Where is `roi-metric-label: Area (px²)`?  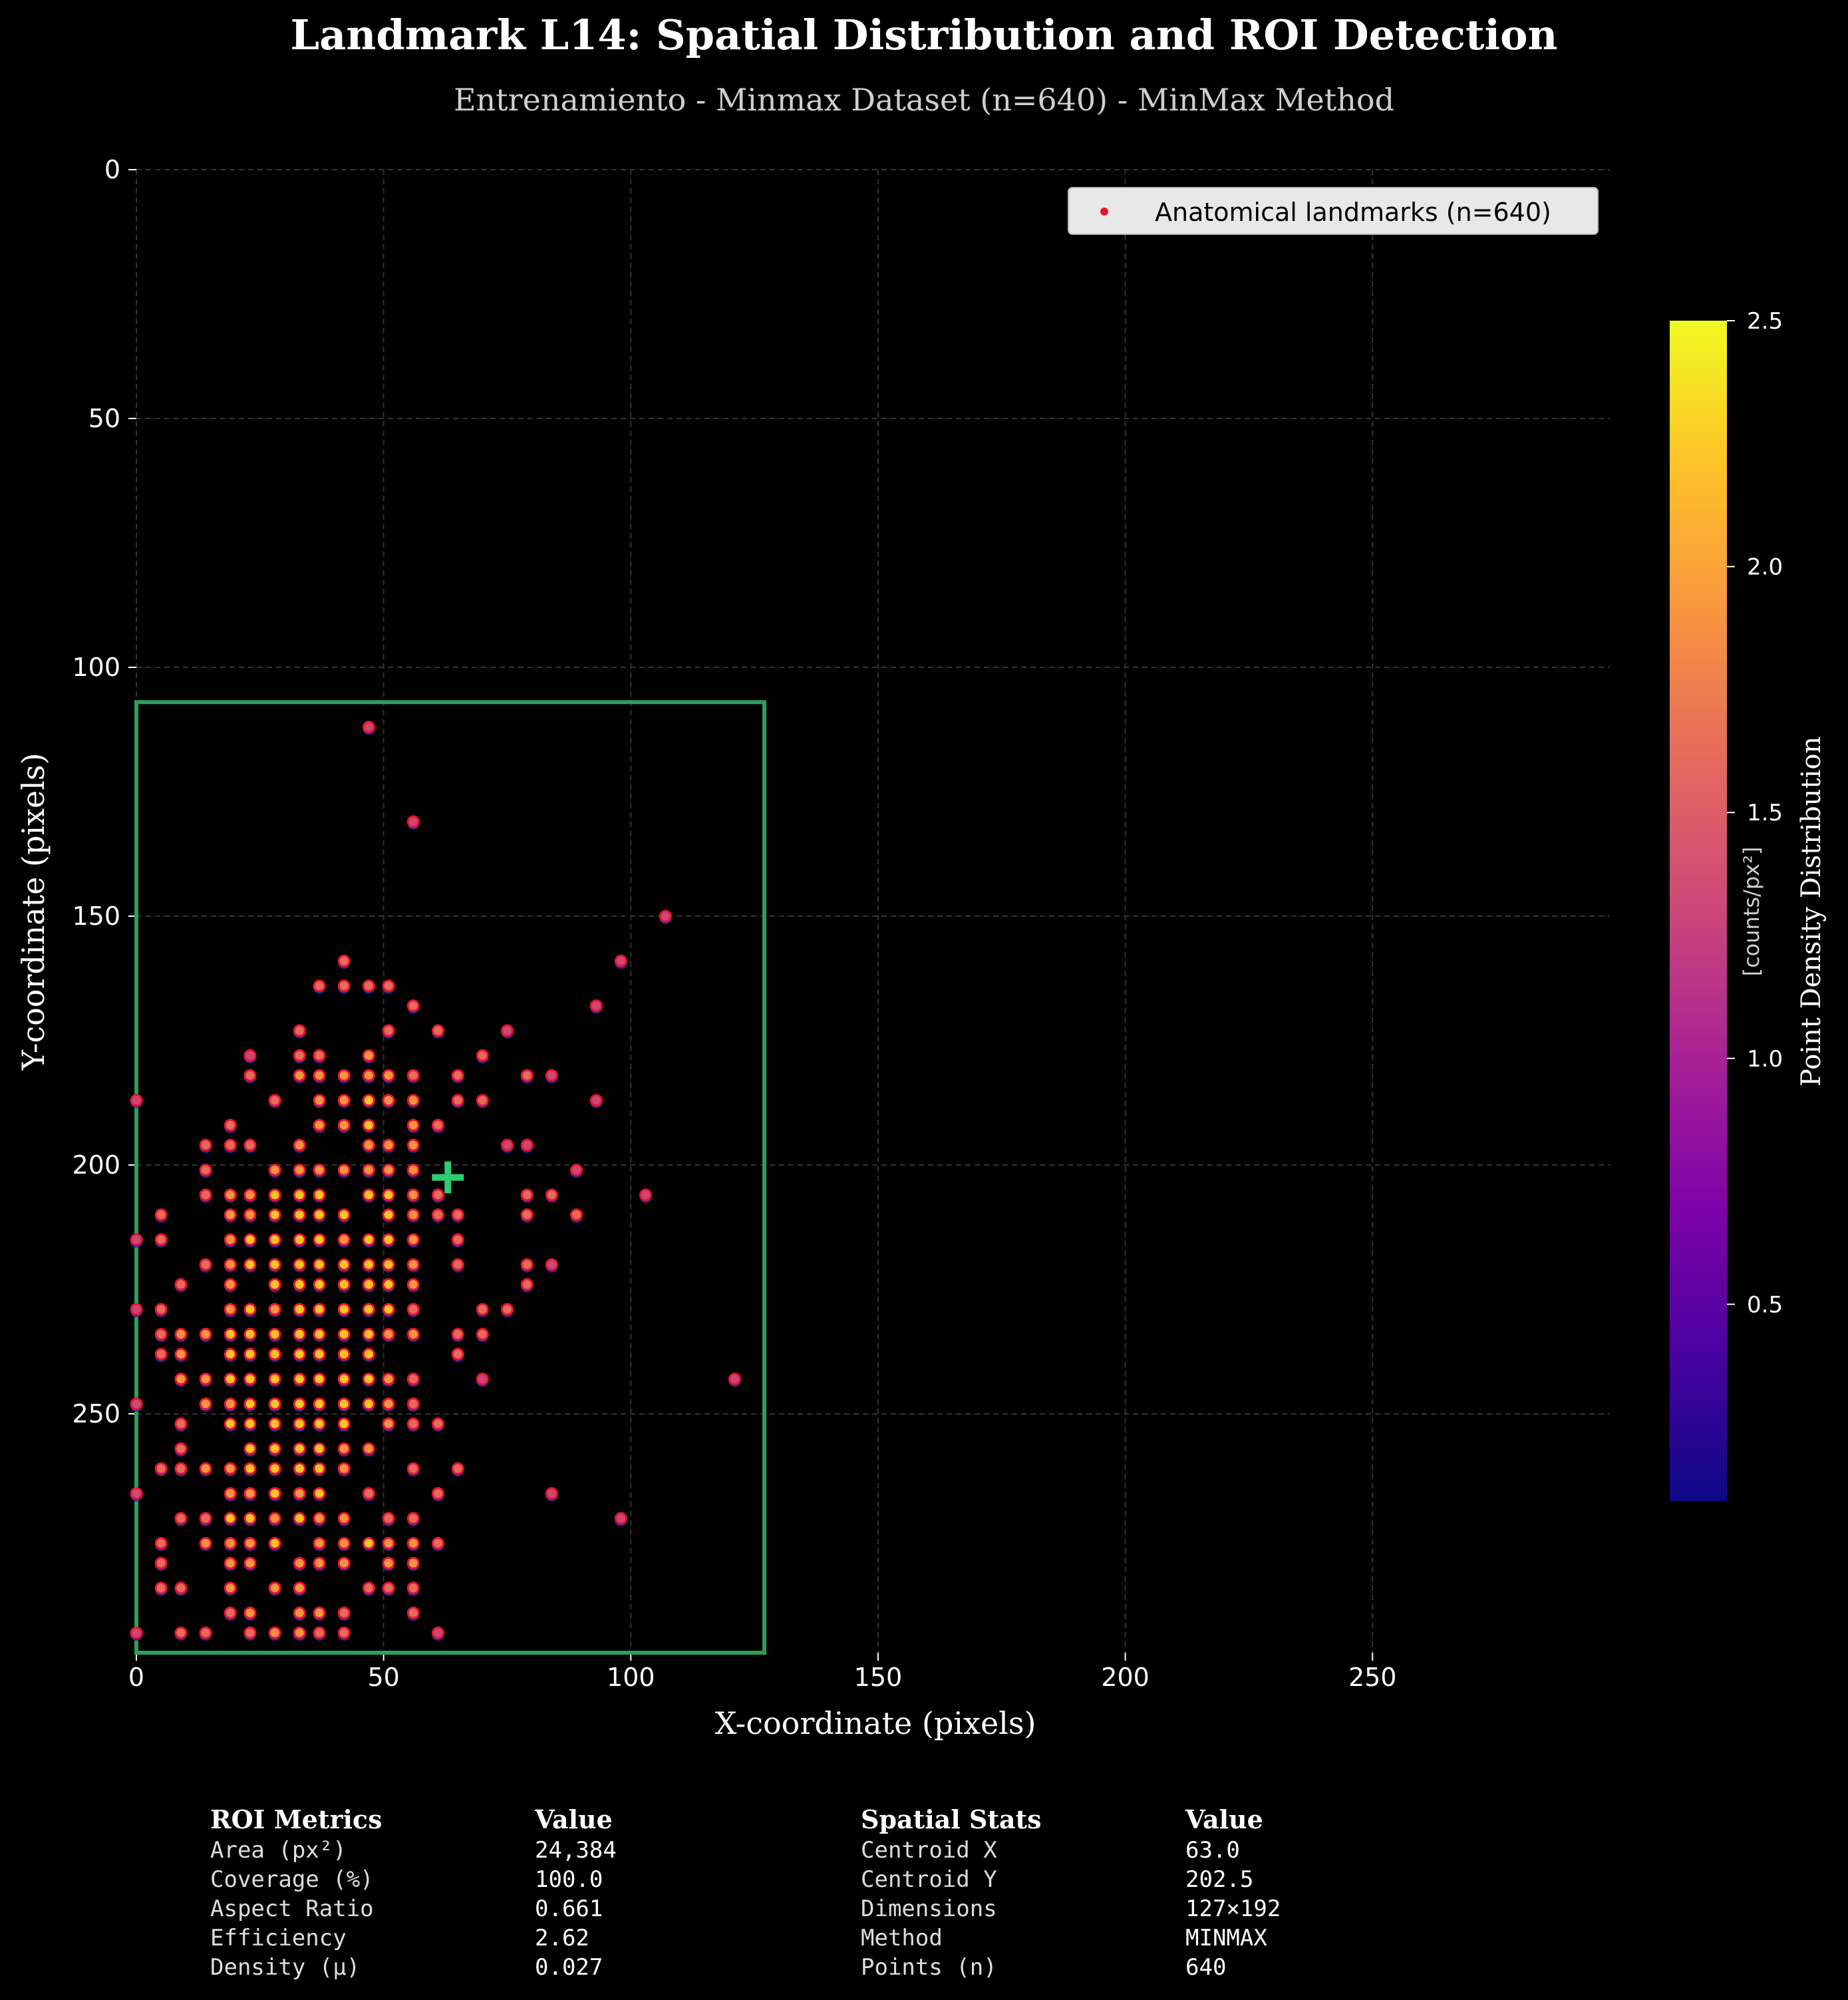
roi-metric-label: Area (px²) is located at coordinates (278, 1850).